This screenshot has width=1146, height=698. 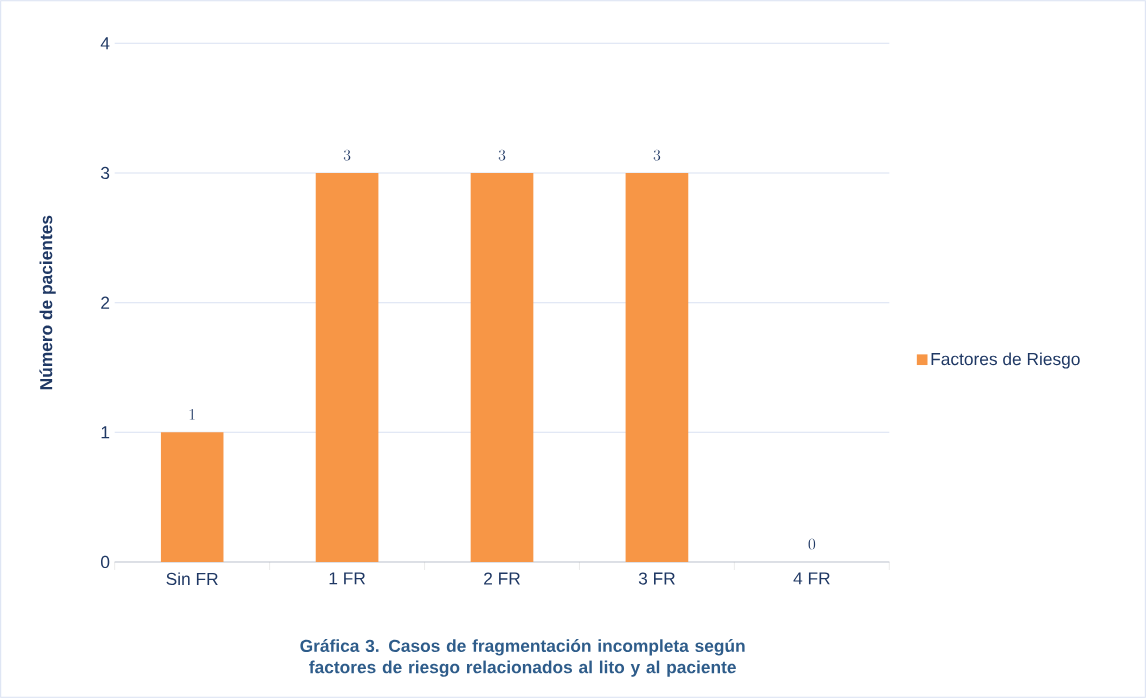 I want to click on legend-label: Factores de Riesgo, so click(x=1005, y=360).